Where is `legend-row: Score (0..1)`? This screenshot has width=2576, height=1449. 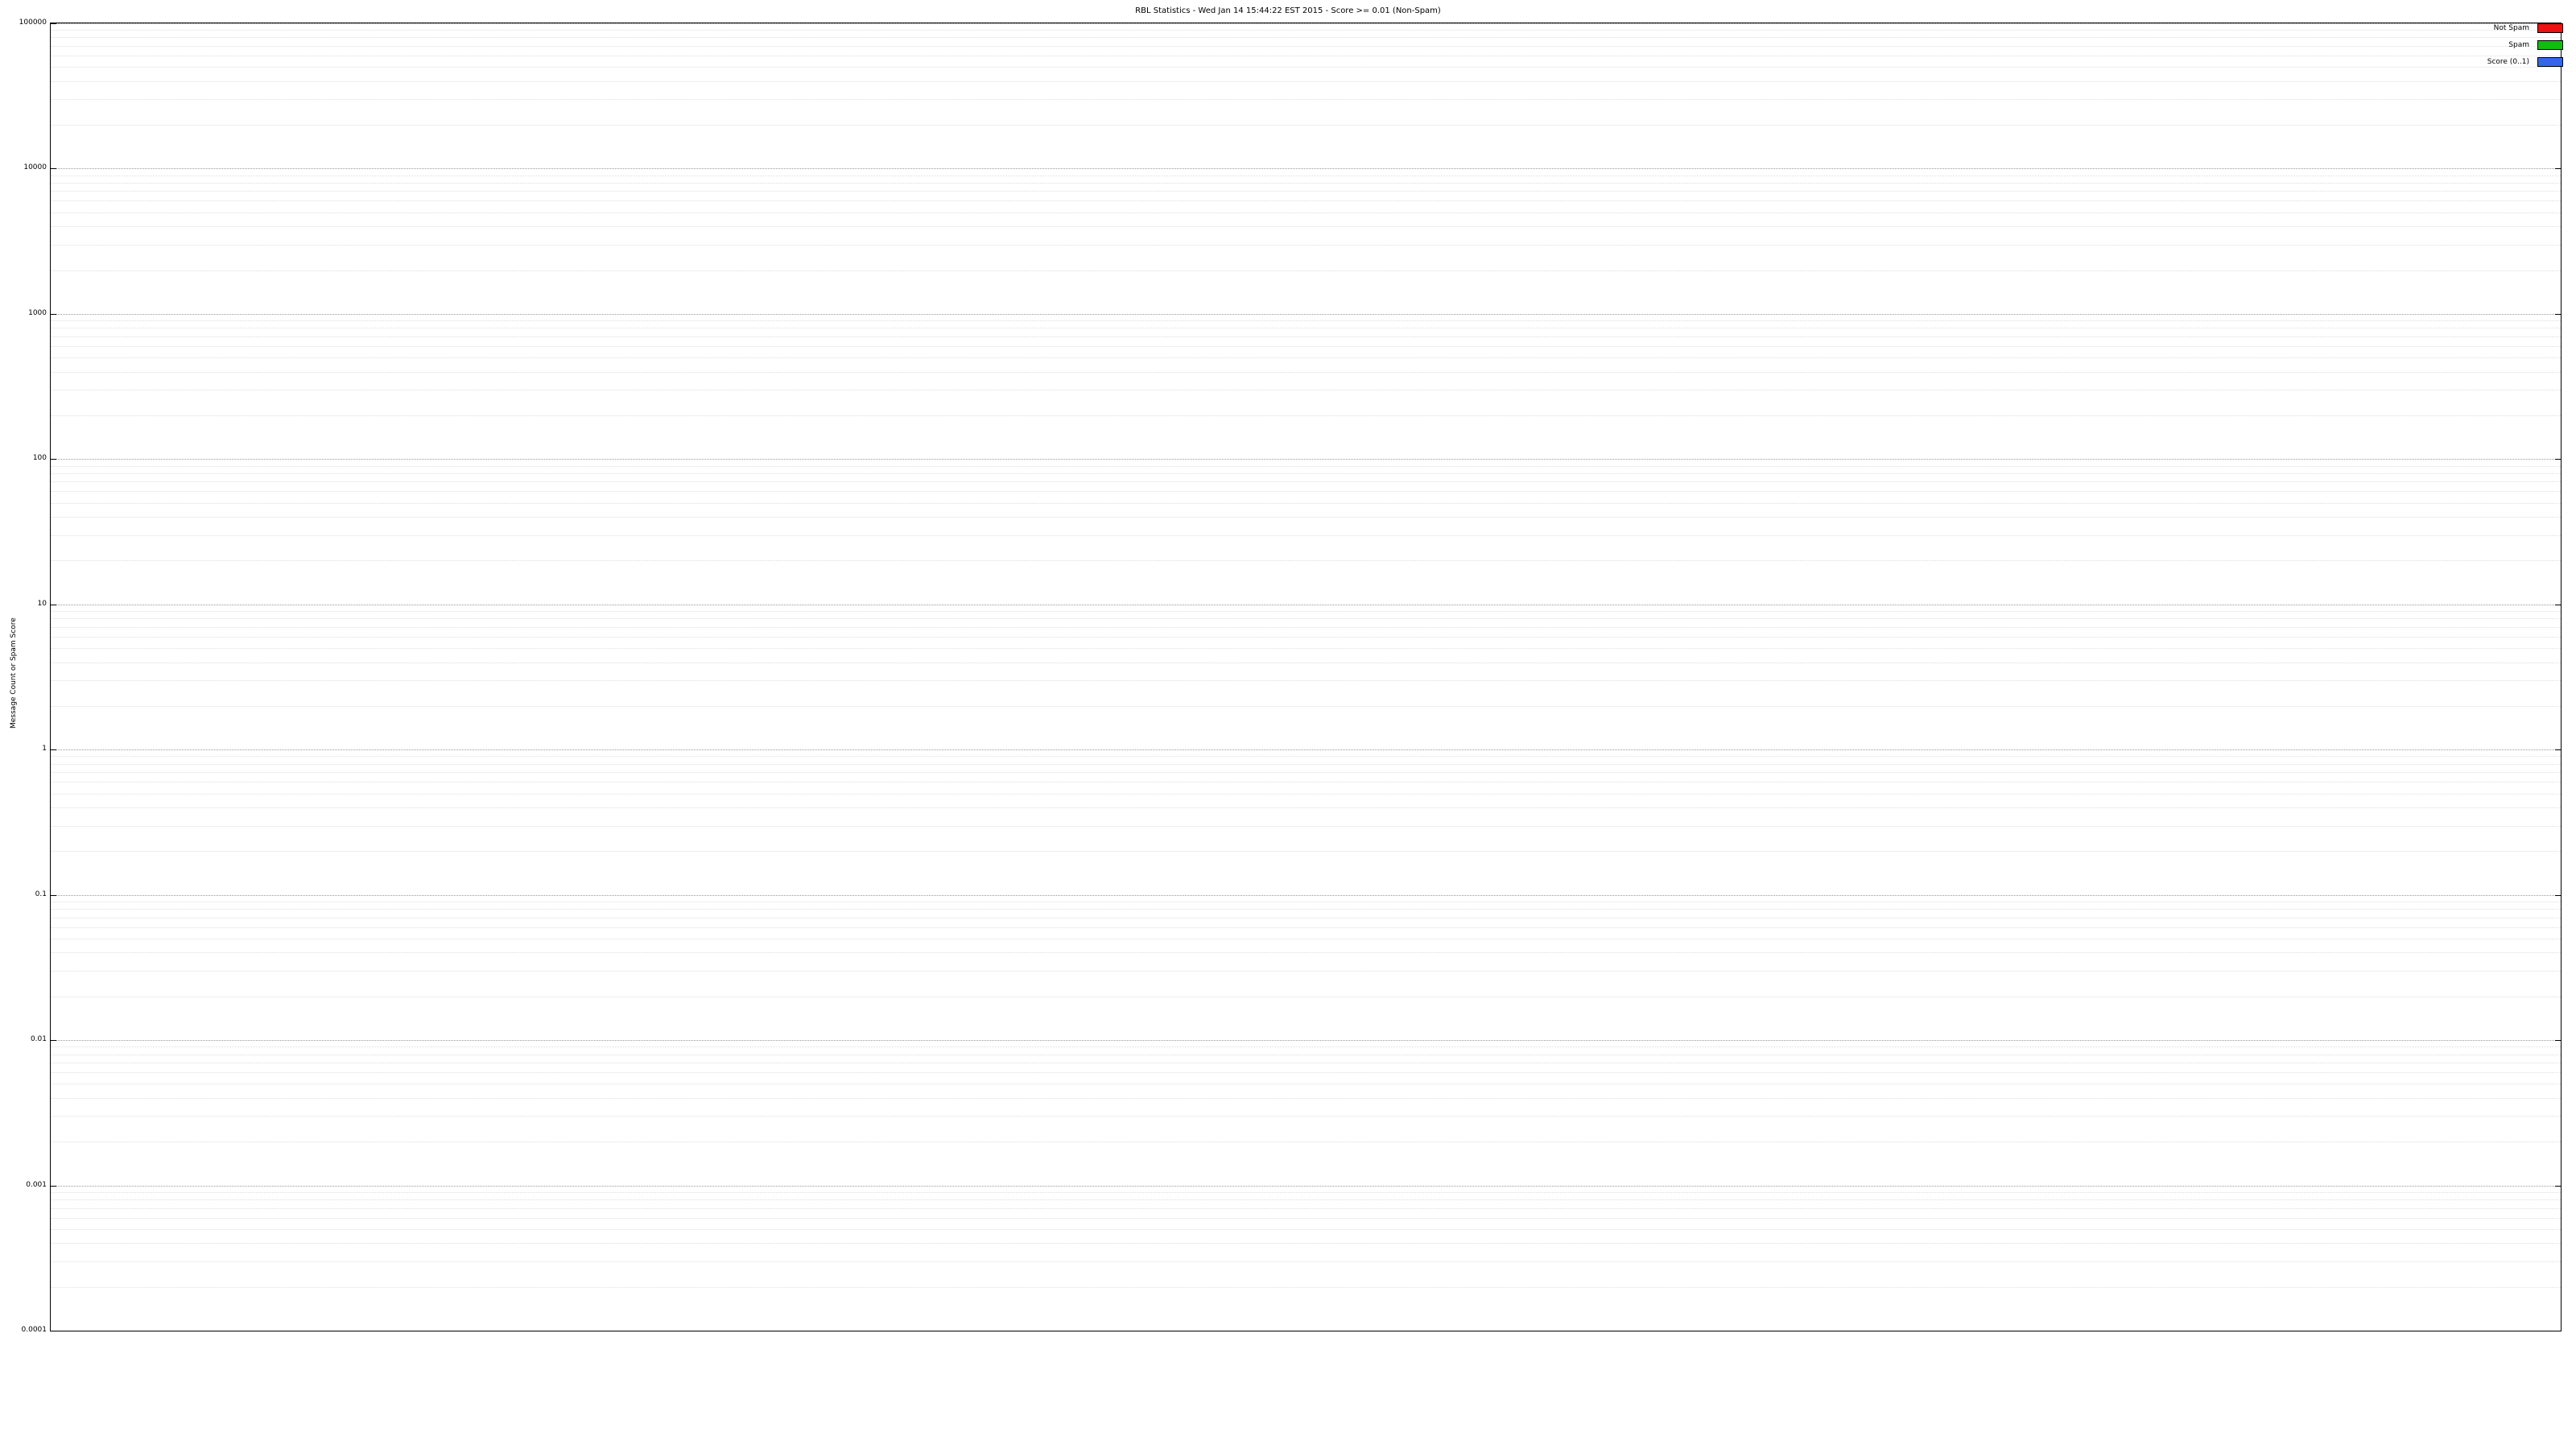 legend-row: Score (0..1) is located at coordinates (2525, 61).